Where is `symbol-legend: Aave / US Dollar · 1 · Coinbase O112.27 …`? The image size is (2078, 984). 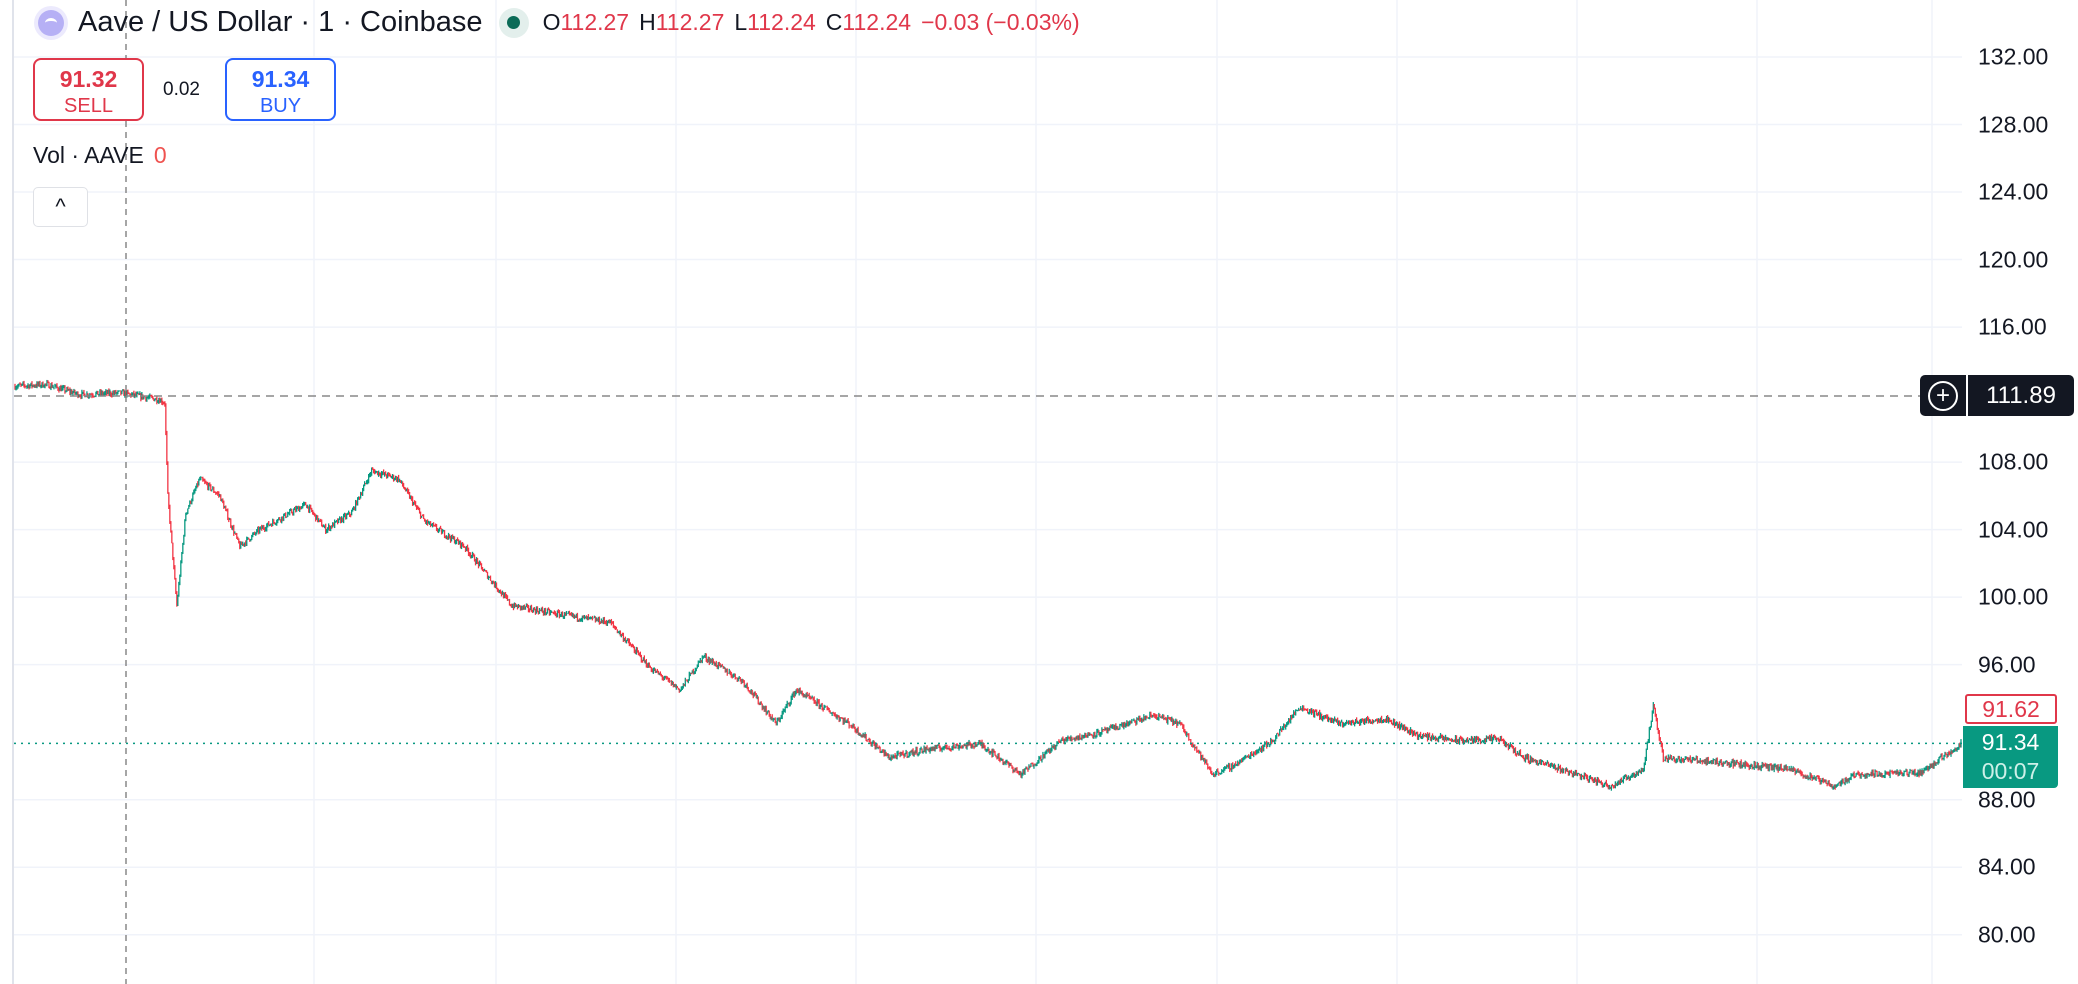 symbol-legend: Aave / US Dollar · 1 · Coinbase O112.27 … is located at coordinates (559, 22).